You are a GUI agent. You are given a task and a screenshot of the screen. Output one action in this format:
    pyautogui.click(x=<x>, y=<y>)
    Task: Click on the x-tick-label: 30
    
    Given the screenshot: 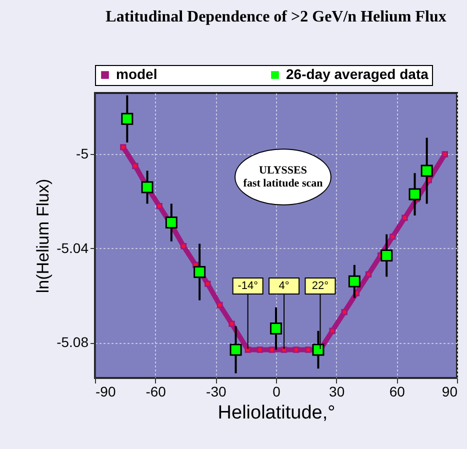 What is the action you would take?
    pyautogui.click(x=337, y=392)
    